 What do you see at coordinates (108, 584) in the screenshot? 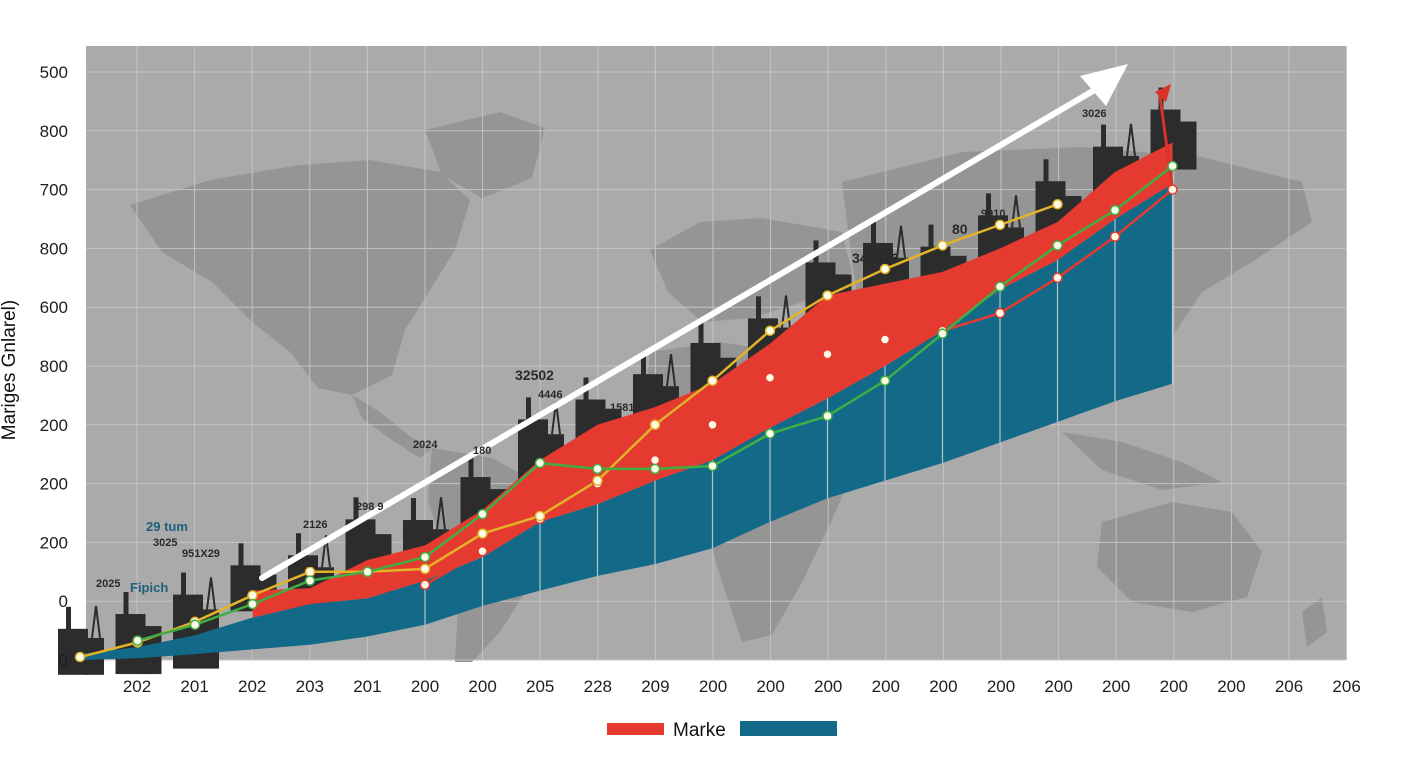
I see `annotation-label: 2025` at bounding box center [108, 584].